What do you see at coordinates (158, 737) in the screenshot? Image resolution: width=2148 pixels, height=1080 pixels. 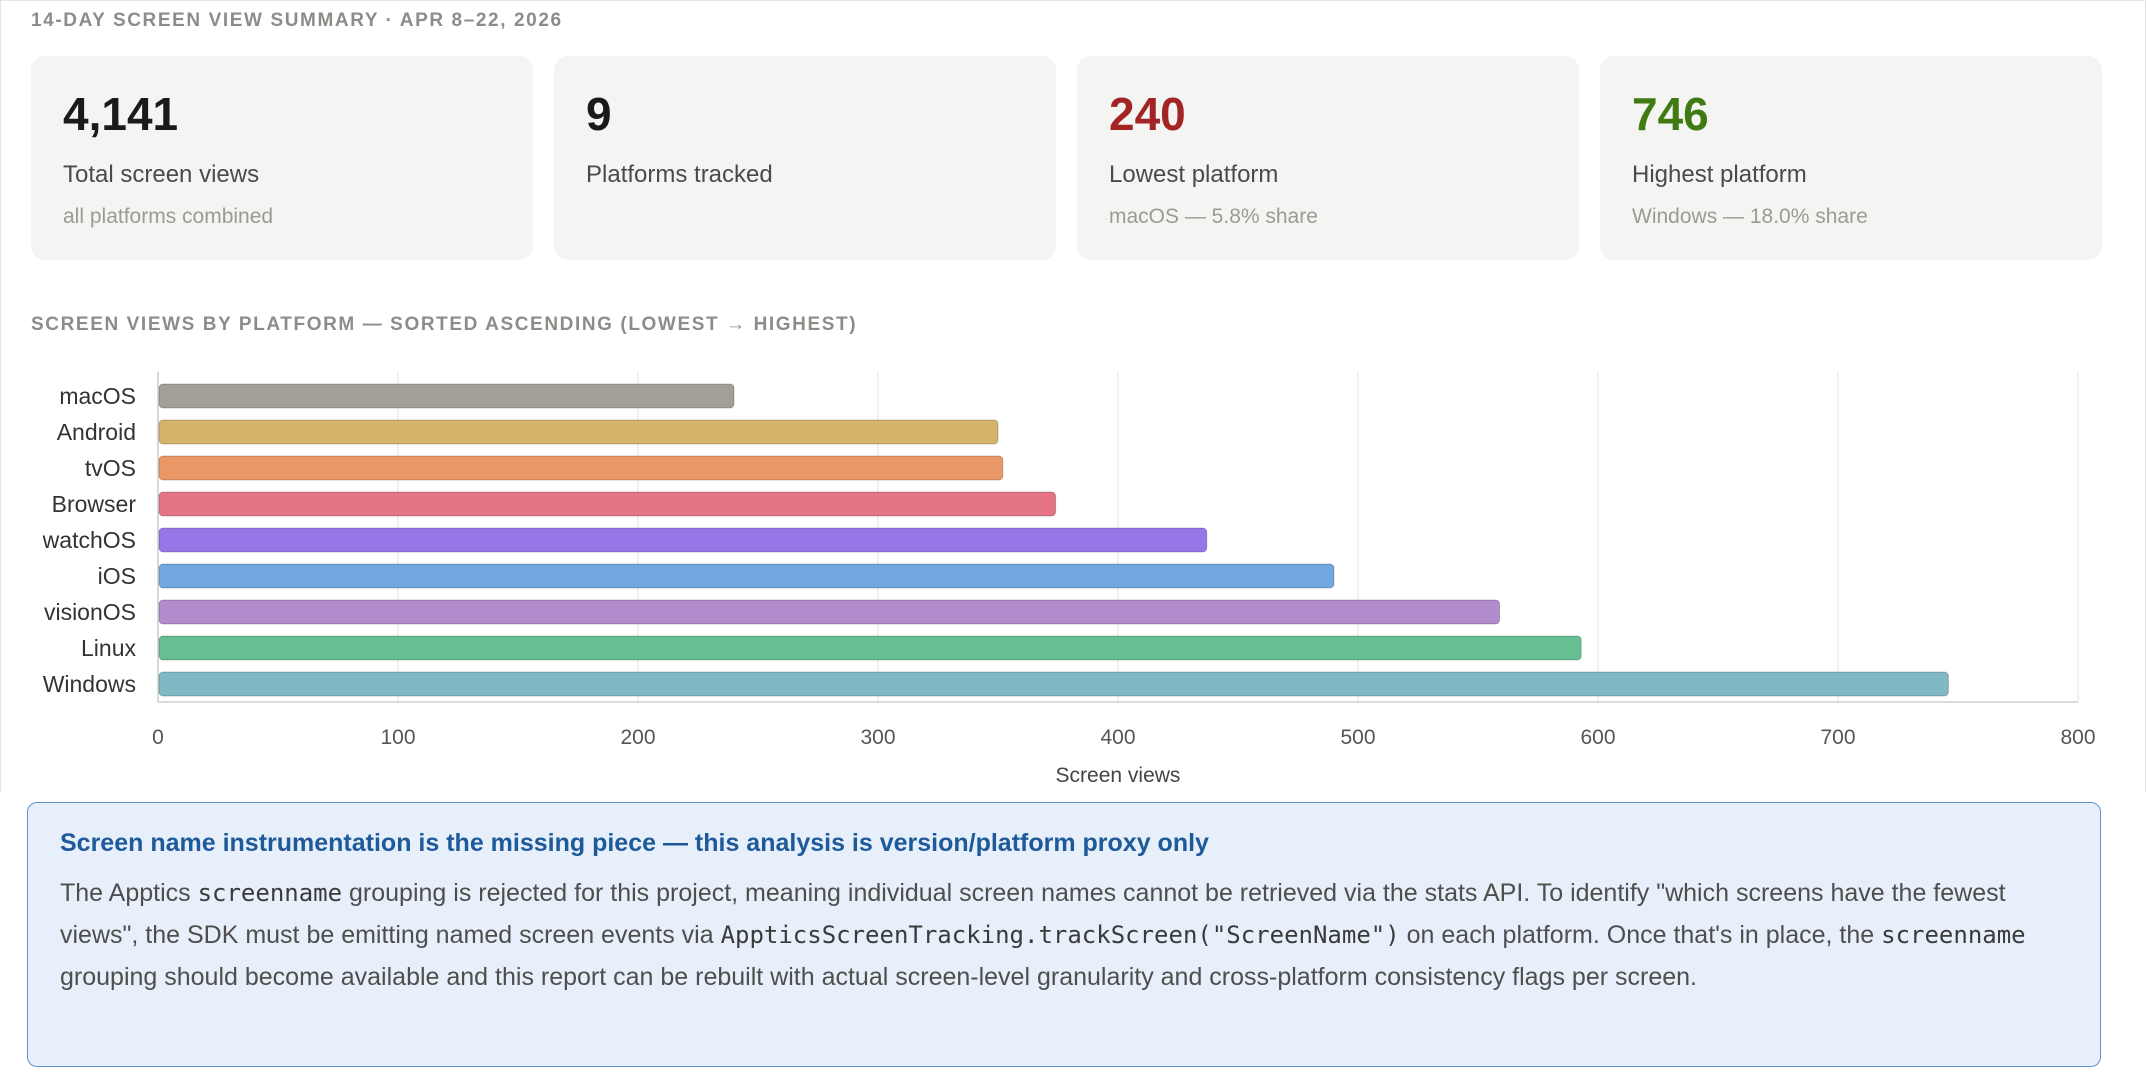 I see `x-tick-label-0: 0` at bounding box center [158, 737].